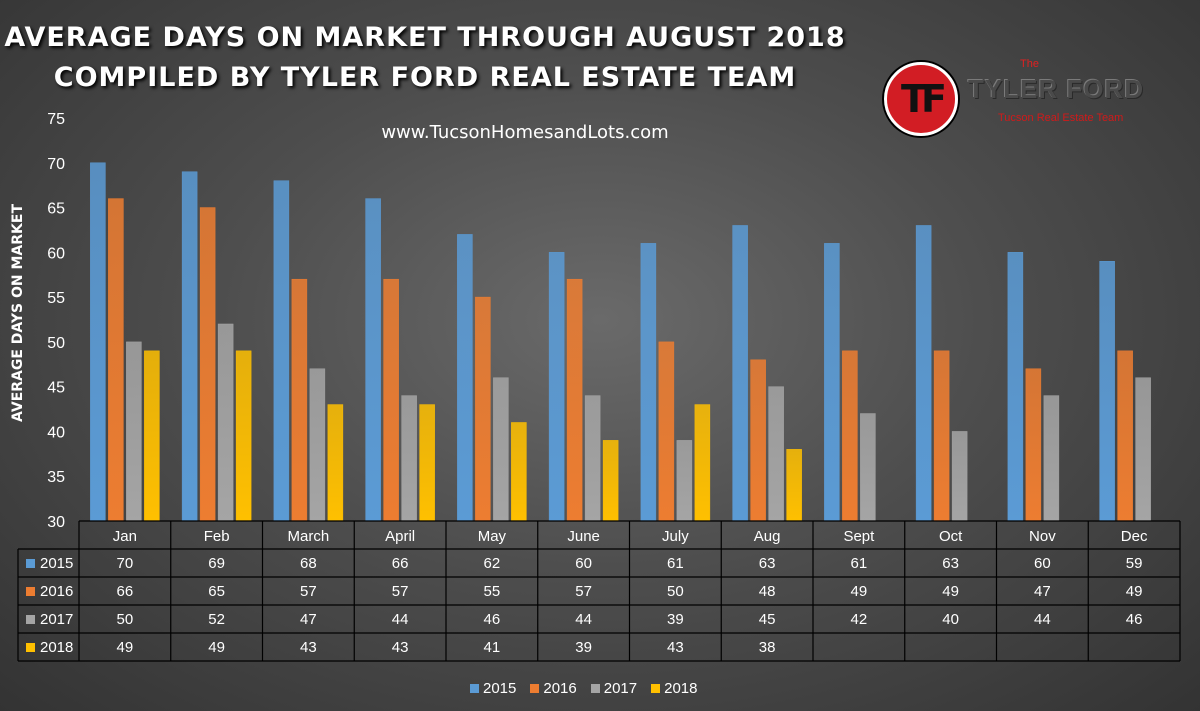 The width and height of the screenshot is (1200, 711). What do you see at coordinates (207, 364) in the screenshot?
I see `bar-2016-feb` at bounding box center [207, 364].